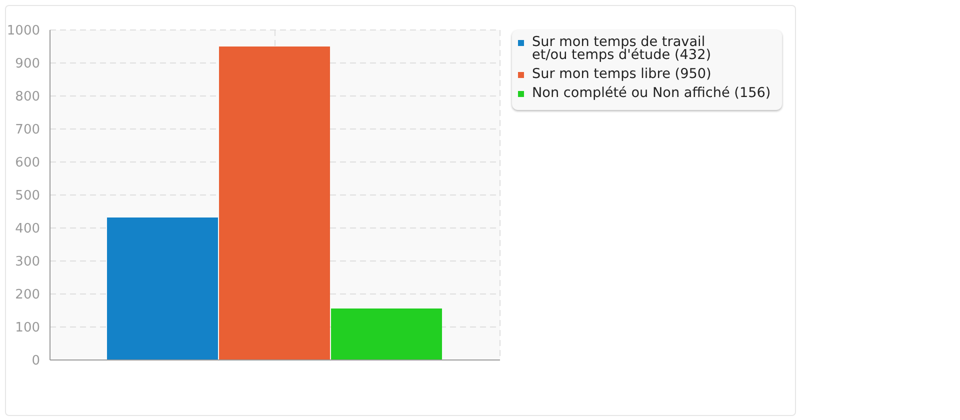  Describe the element at coordinates (27, 97) in the screenshot. I see `y-tick-label: 800` at that location.